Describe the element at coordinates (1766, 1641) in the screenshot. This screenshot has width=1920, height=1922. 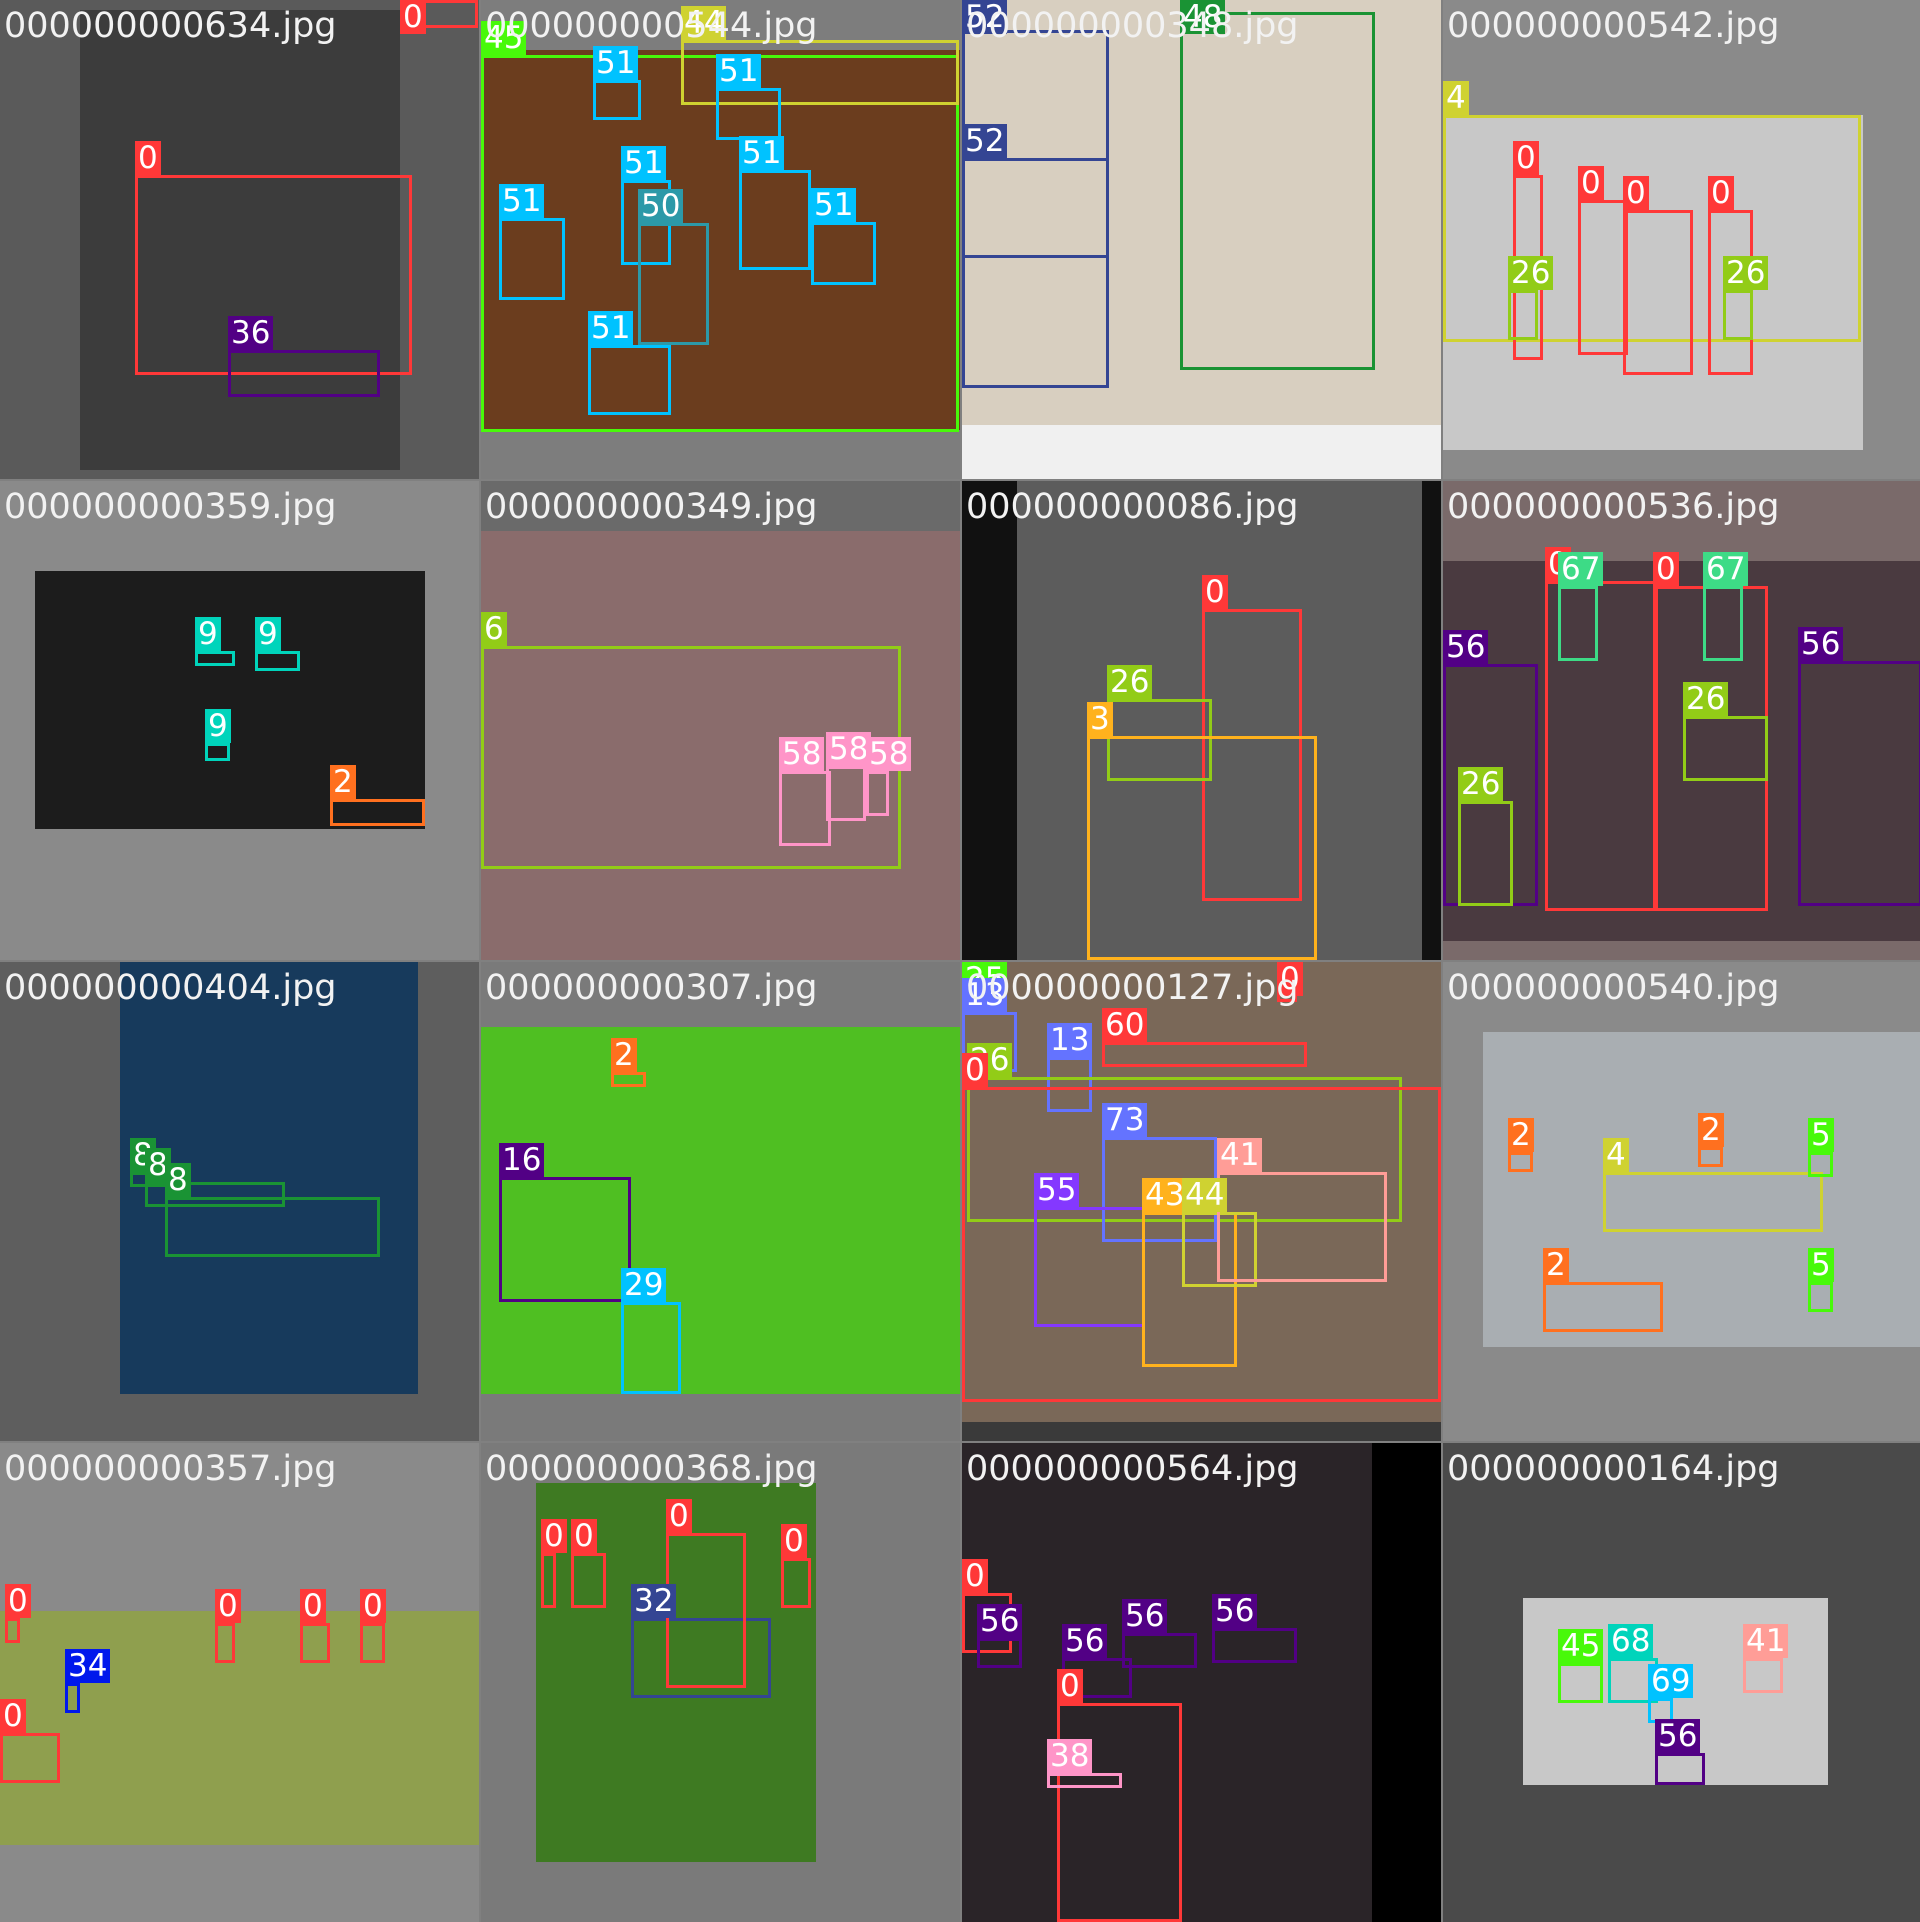
I see `class-label: 41` at that location.